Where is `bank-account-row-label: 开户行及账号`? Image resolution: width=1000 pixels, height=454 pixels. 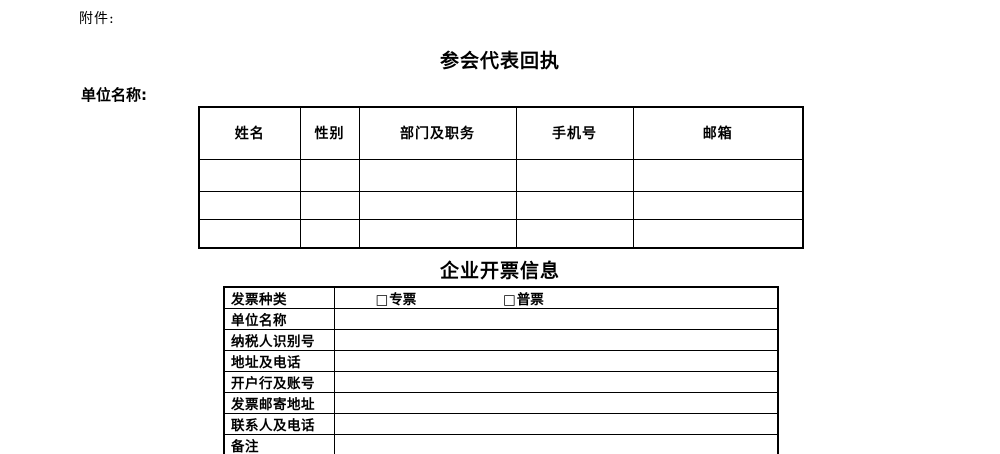 bank-account-row-label: 开户行及账号 is located at coordinates (279, 382).